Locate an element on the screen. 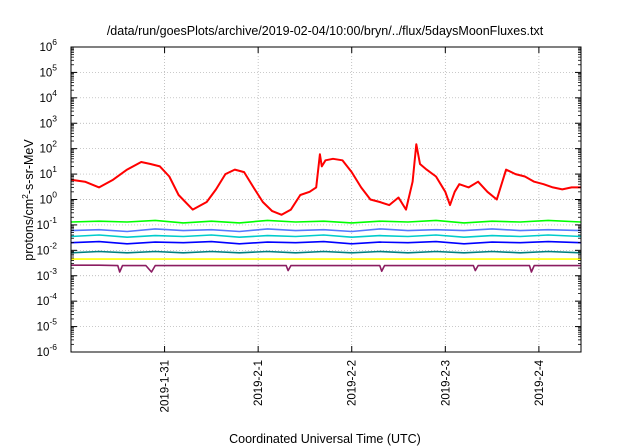 Image resolution: width=640 pixels, height=448 pixels. y-tick-label: 10⁻⁴ is located at coordinates (47, 299).